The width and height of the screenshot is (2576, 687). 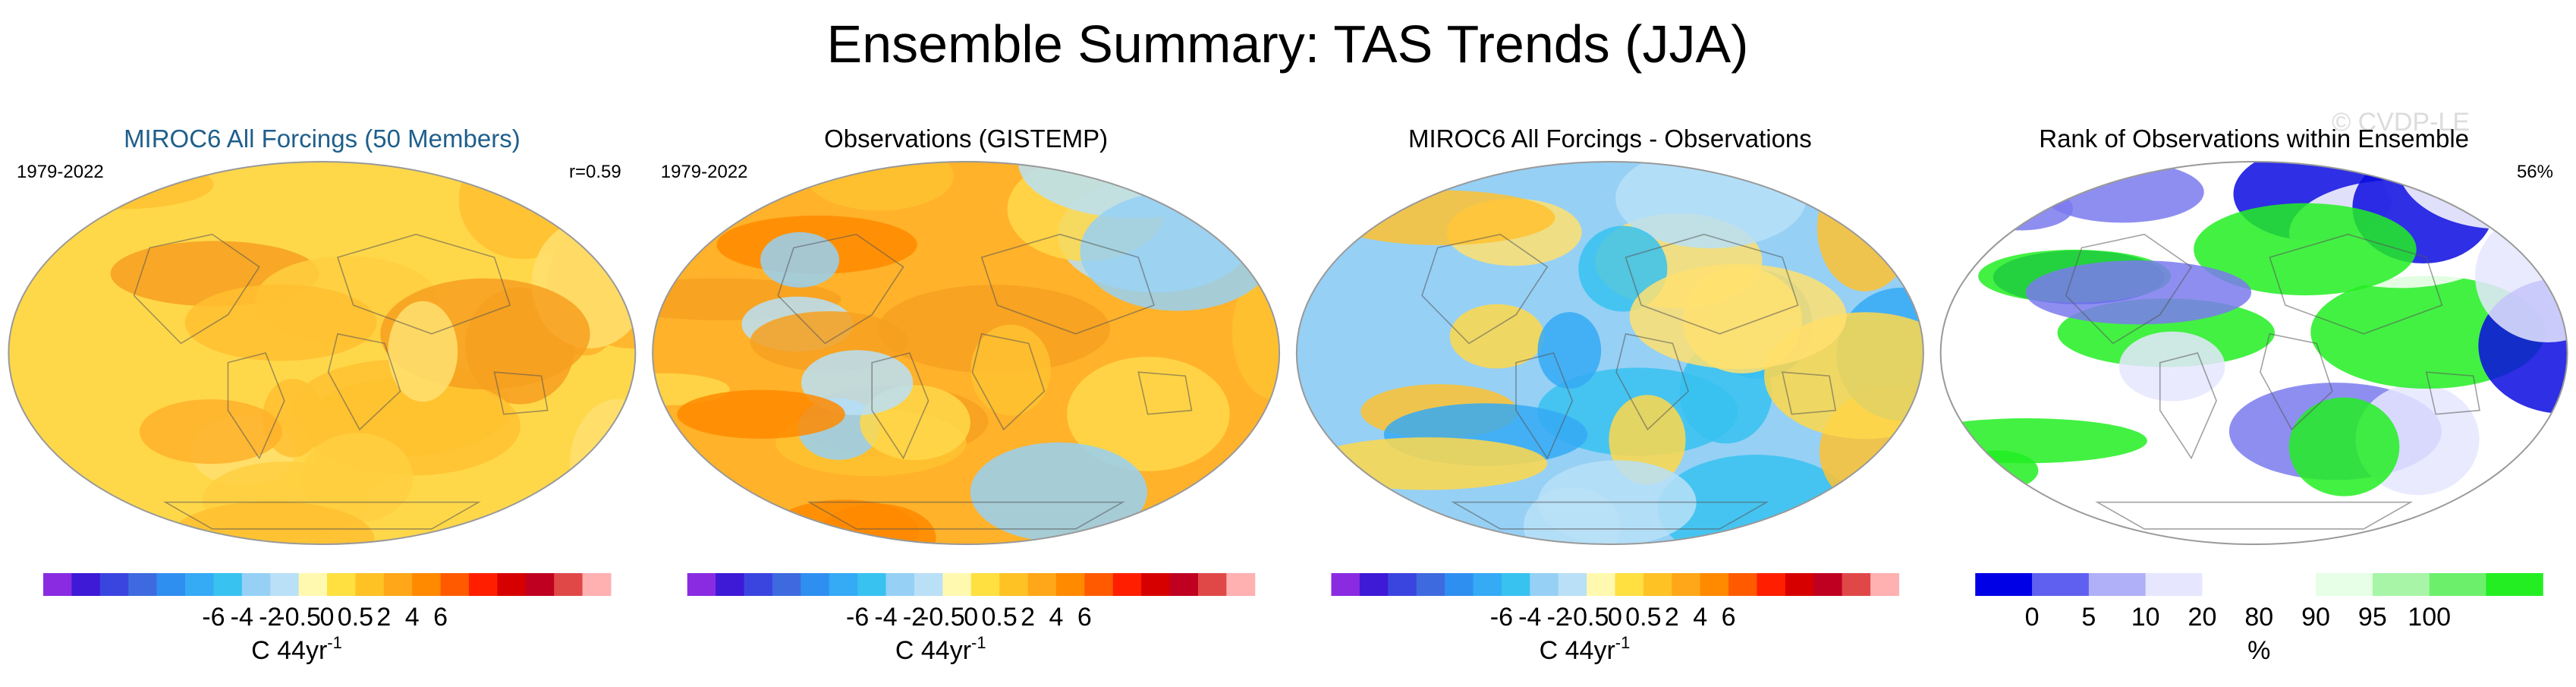 I want to click on figure-title: Ensemble Summary: TAS Trends (JJA), so click(x=1288, y=44).